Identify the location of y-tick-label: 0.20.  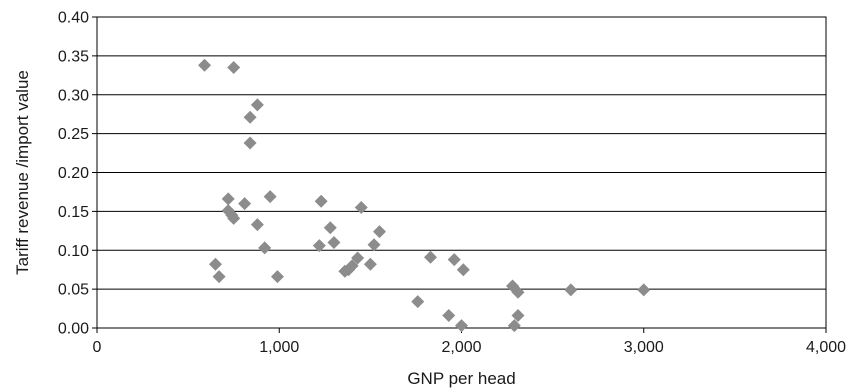
(73, 173).